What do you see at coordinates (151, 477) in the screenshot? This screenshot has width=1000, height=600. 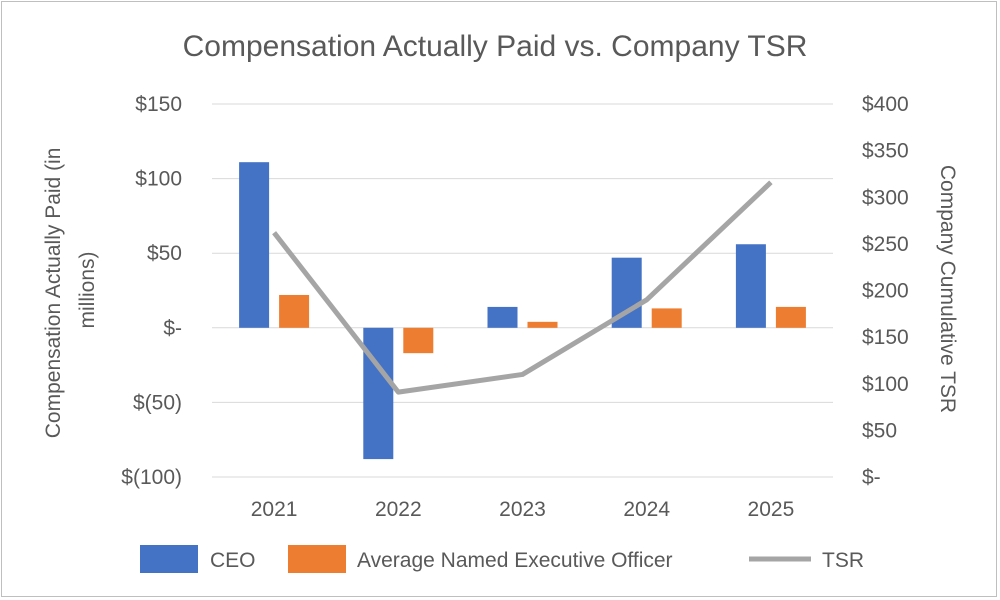 I see `left-tick-label: $(100)` at bounding box center [151, 477].